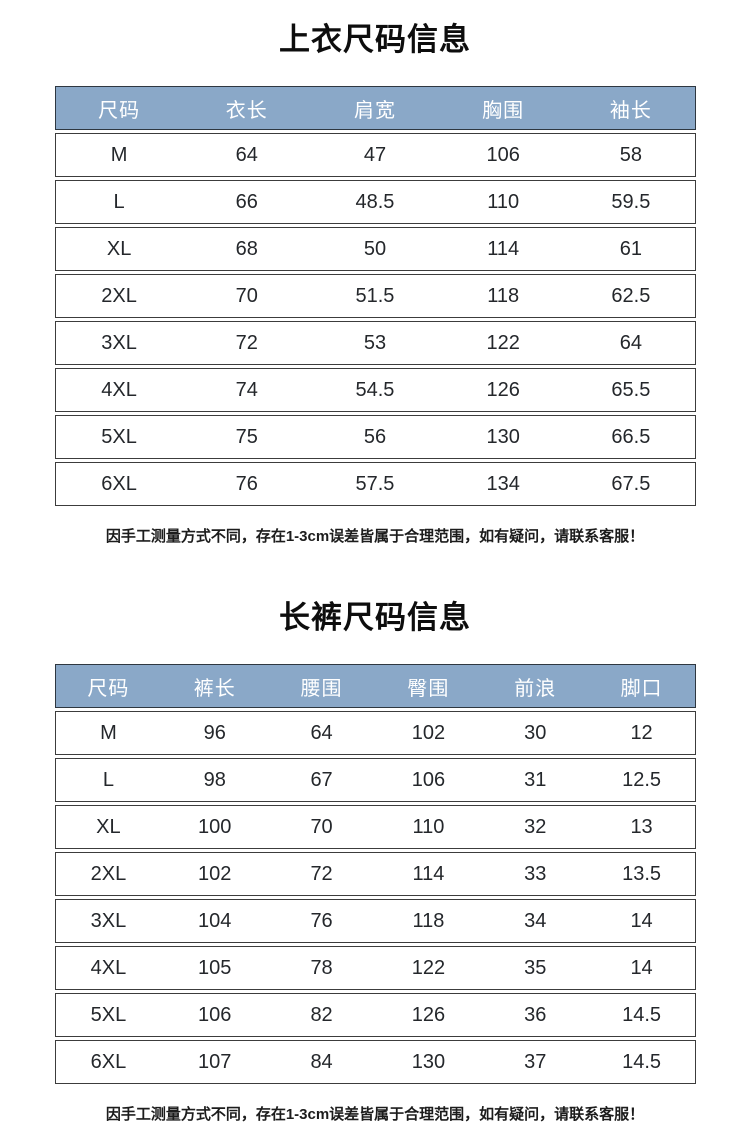  What do you see at coordinates (642, 780) in the screenshot?
I see `measurement-cell: 12.5` at bounding box center [642, 780].